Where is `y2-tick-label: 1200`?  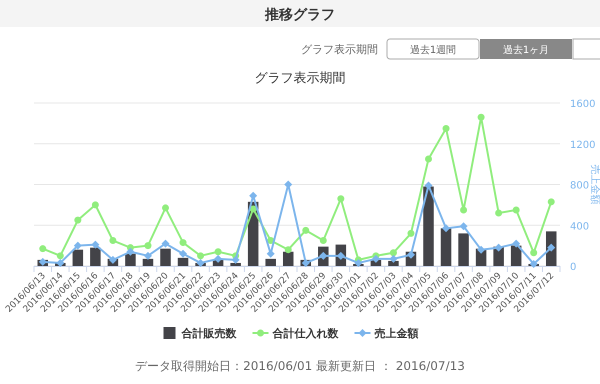 y2-tick-label: 1200 is located at coordinates (583, 145).